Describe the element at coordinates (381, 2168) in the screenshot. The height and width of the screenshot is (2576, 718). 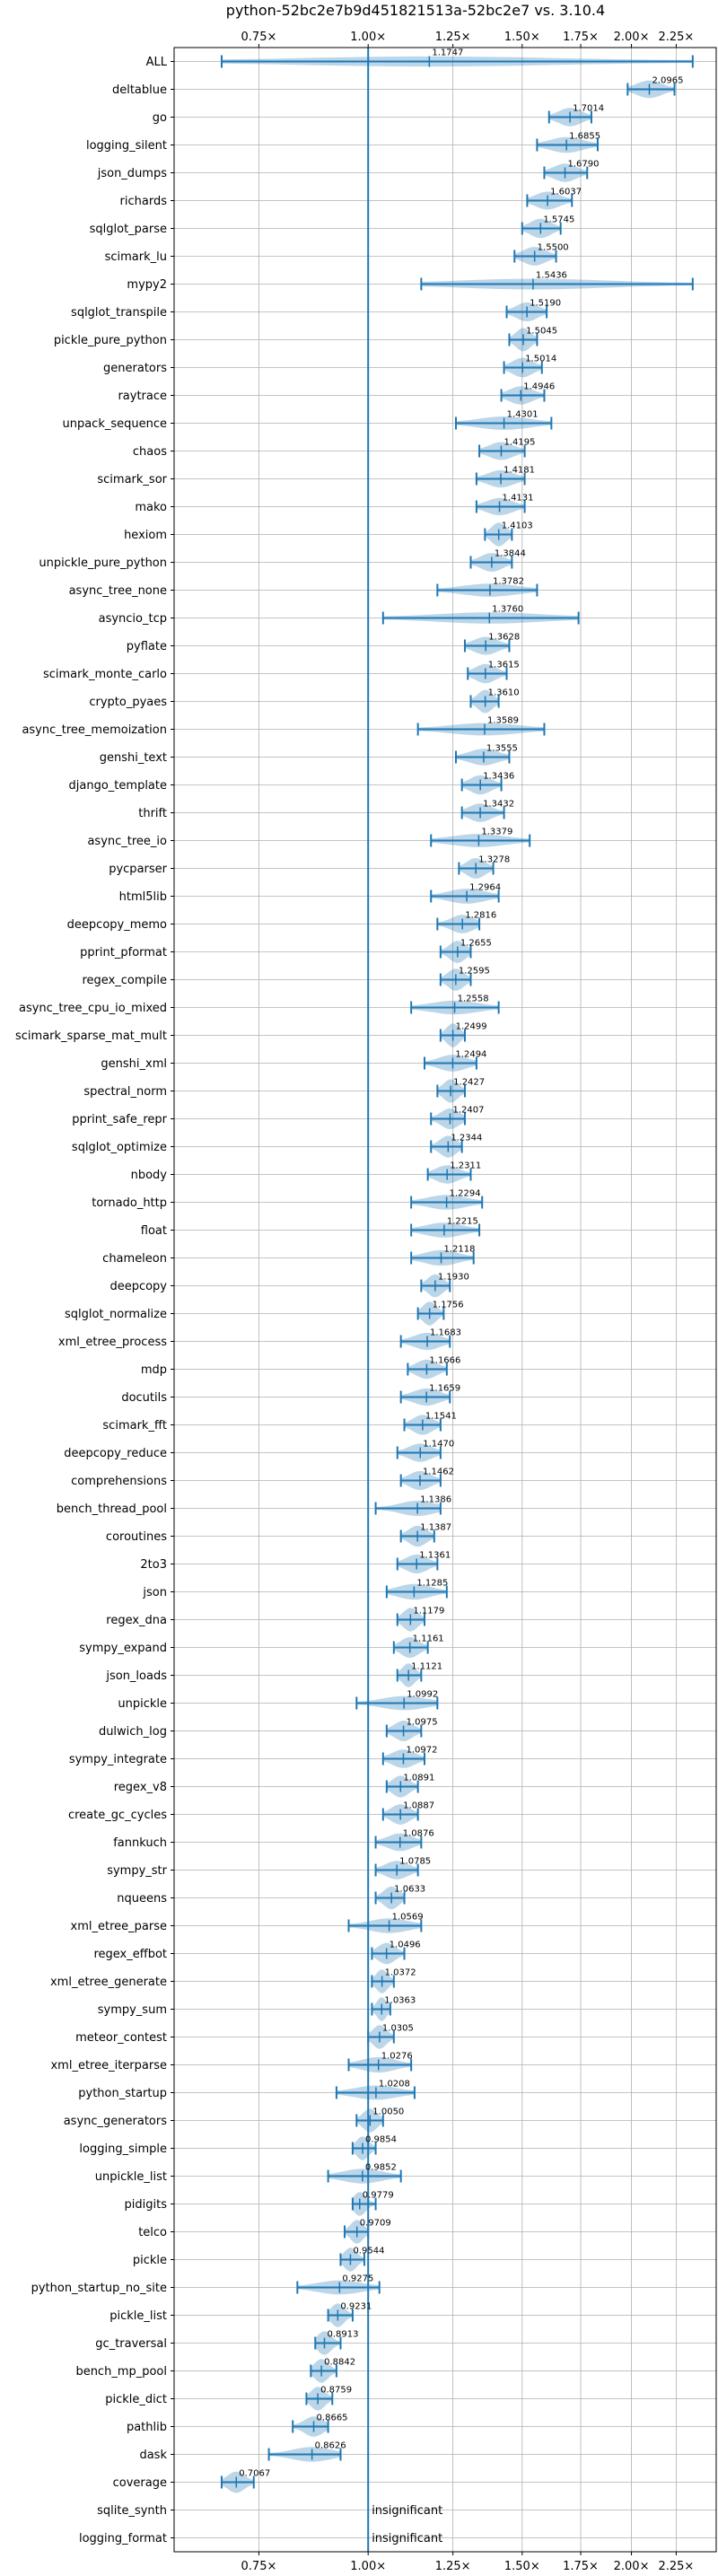
I see `value-label: 0.9852` at that location.